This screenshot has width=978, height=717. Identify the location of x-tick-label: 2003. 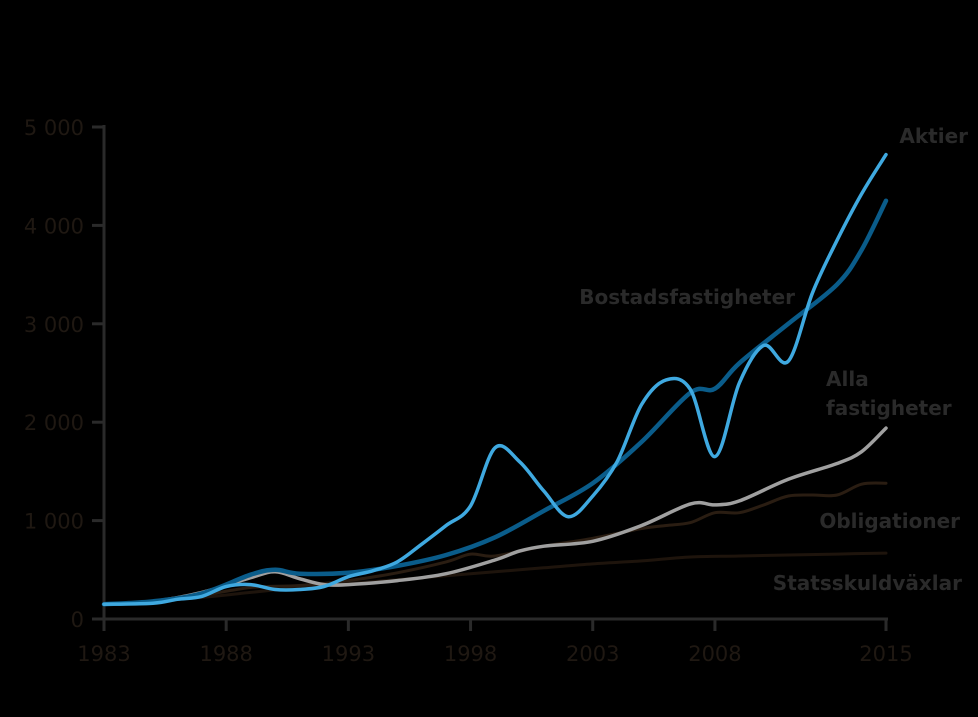
(592, 654).